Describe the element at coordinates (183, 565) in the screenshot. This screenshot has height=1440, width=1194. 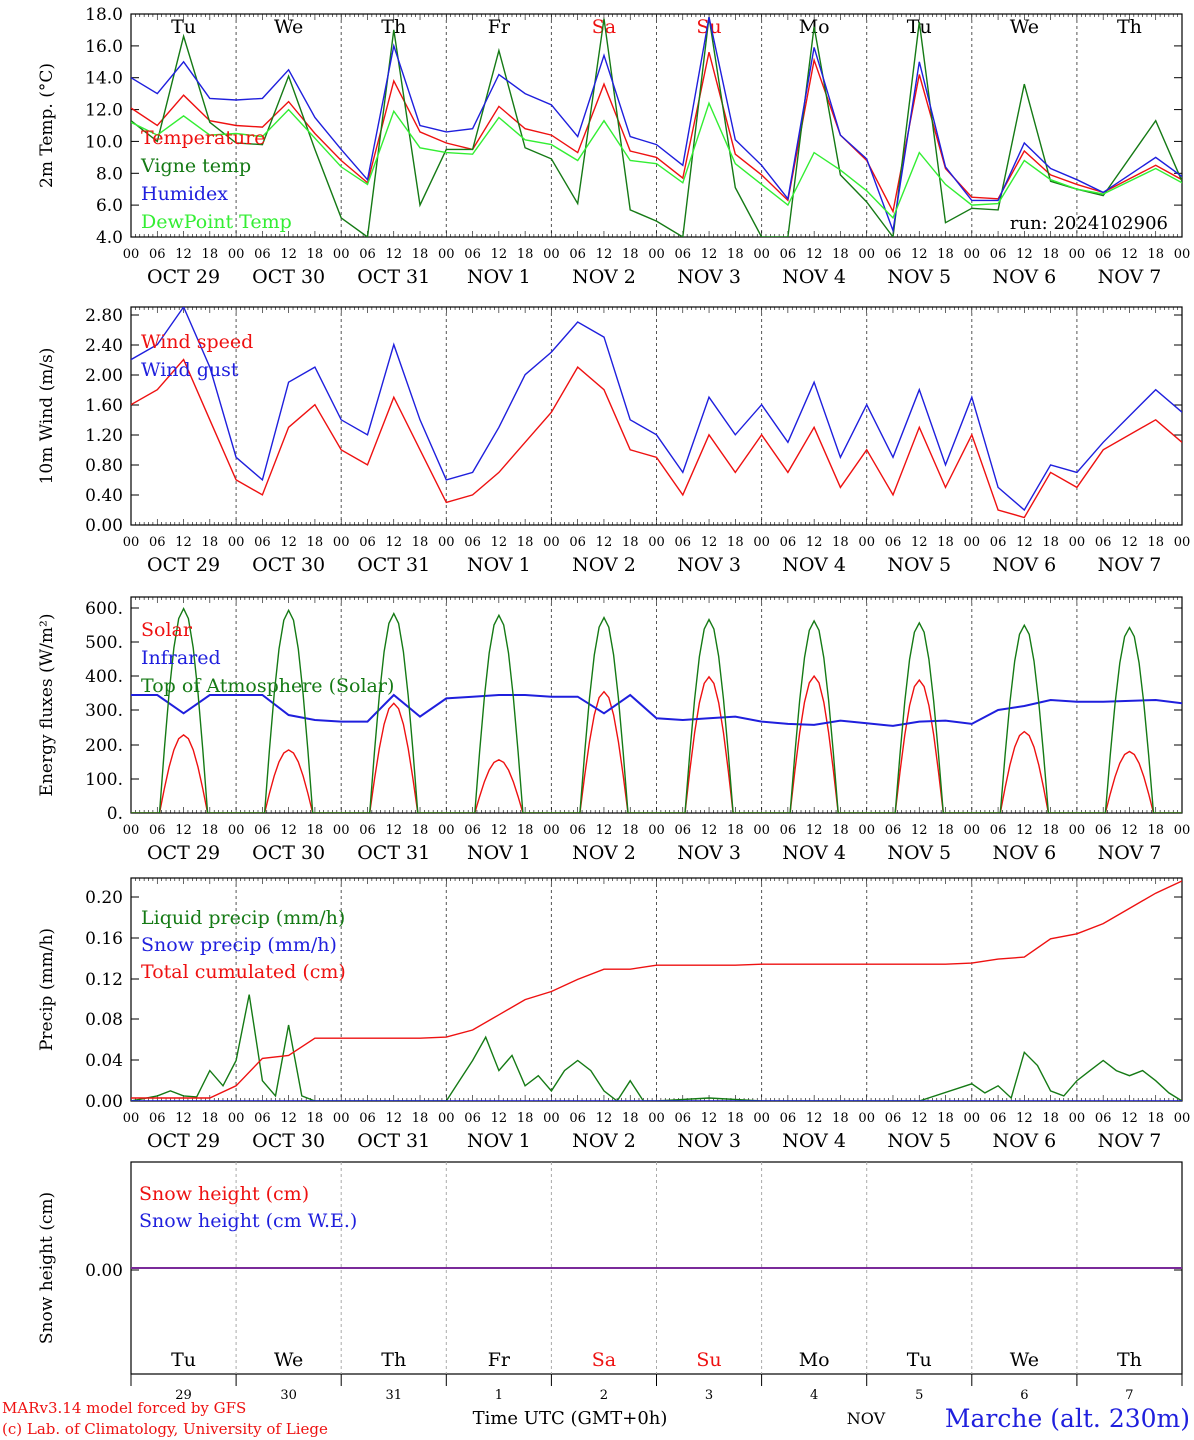
I see `date-label: OCT 29` at that location.